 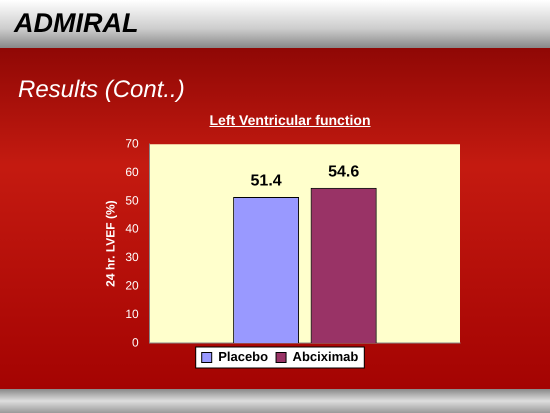 I want to click on data-label: 54.6, so click(x=344, y=171).